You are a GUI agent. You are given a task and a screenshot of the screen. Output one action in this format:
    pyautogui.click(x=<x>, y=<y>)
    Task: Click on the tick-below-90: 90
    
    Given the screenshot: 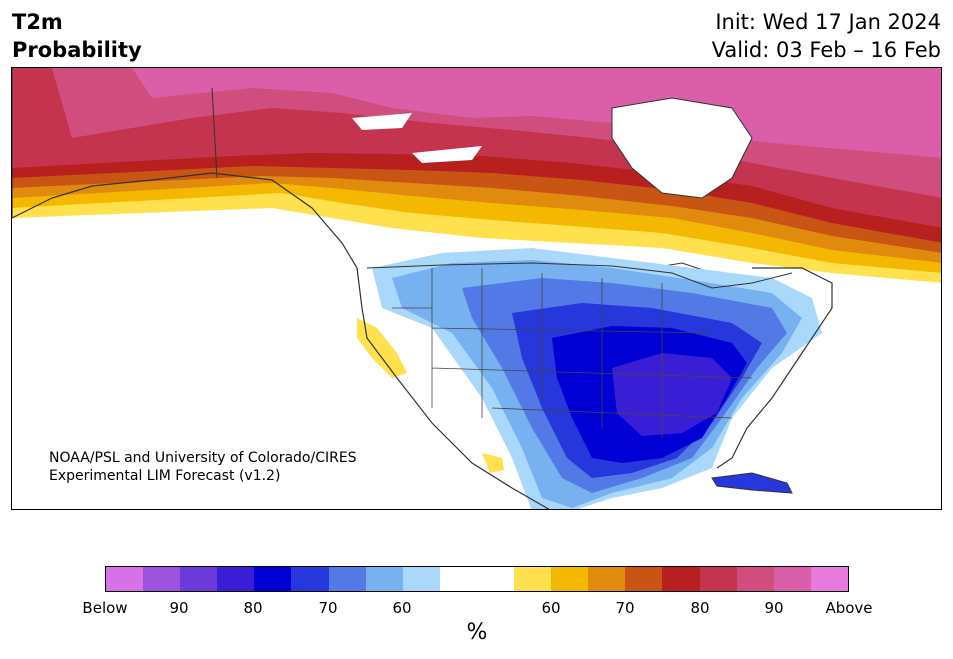 What is the action you would take?
    pyautogui.click(x=179, y=608)
    